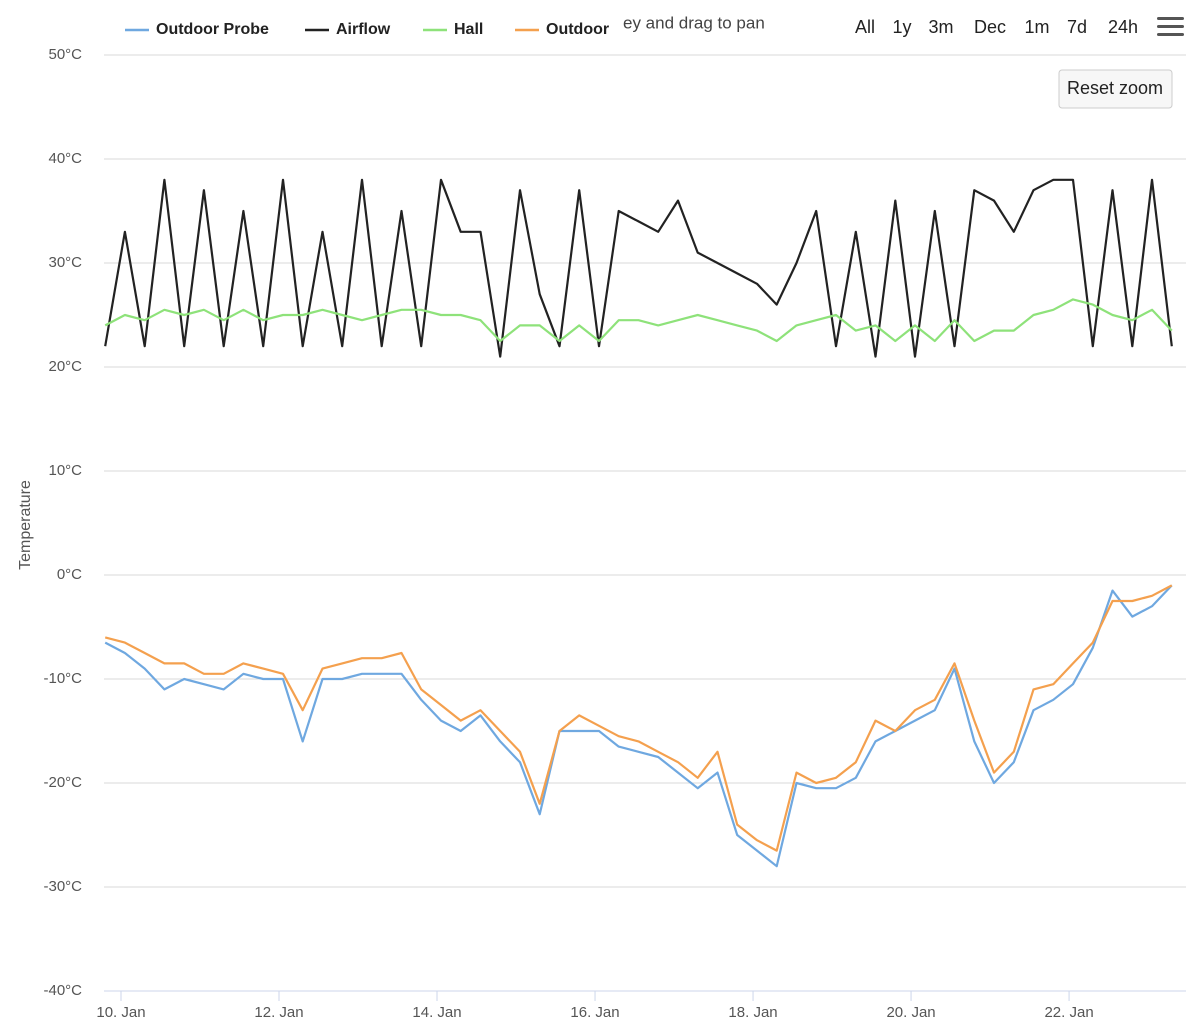 Image resolution: width=1200 pixels, height=1027 pixels. Describe the element at coordinates (62, 886) in the screenshot. I see `y-tick-label: -30°C` at that location.